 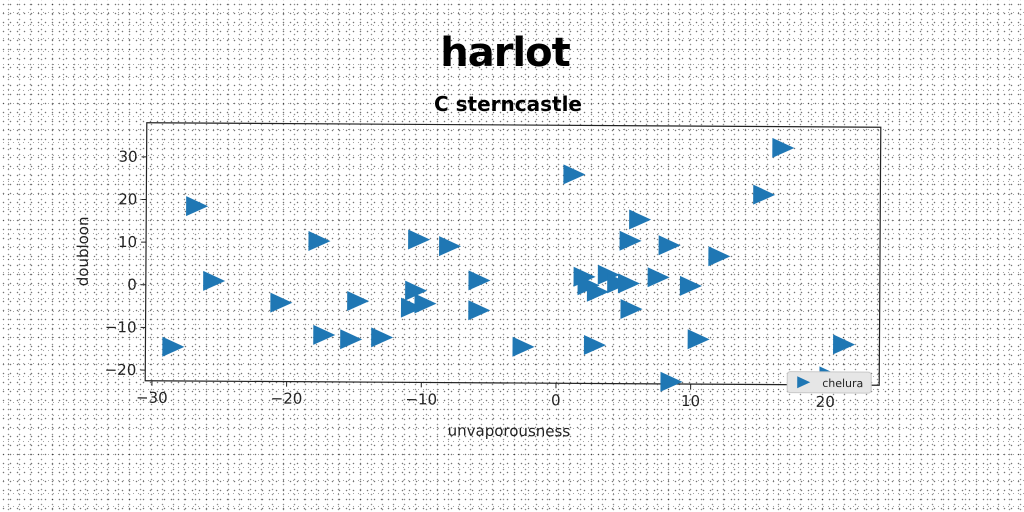 What do you see at coordinates (83, 251) in the screenshot?
I see `y-axis-label: doubloon` at bounding box center [83, 251].